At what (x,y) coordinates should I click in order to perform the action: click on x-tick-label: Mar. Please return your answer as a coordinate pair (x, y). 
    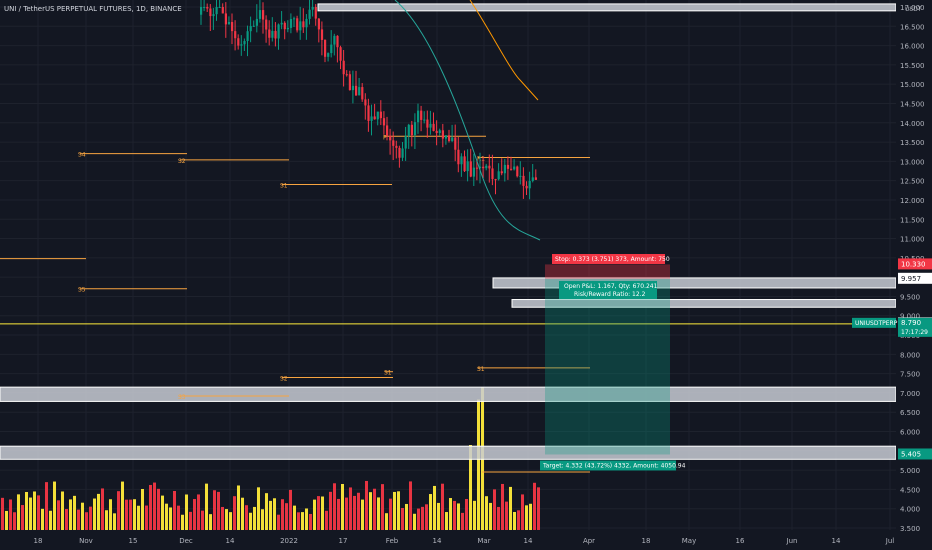
    Looking at the image, I should click on (483, 541).